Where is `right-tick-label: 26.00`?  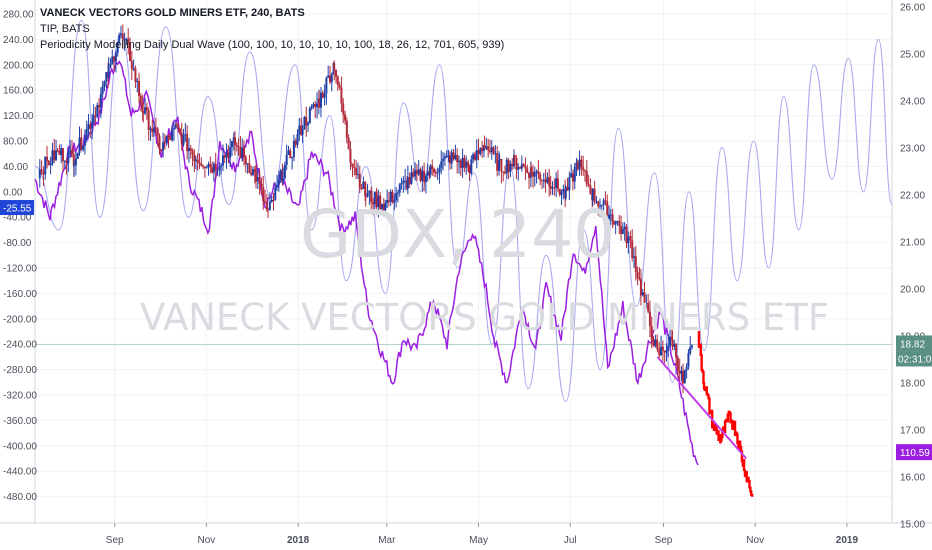
right-tick-label: 26.00 is located at coordinates (912, 8).